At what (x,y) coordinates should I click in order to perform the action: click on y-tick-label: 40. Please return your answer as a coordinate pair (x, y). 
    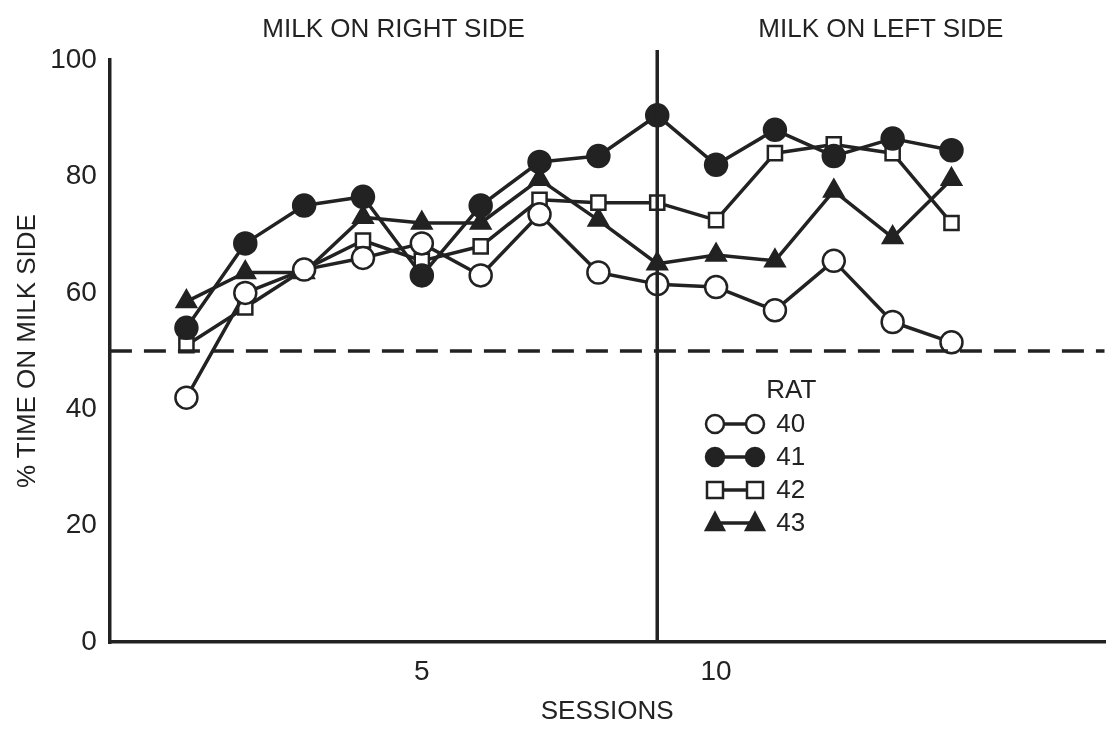
    Looking at the image, I should click on (81, 408).